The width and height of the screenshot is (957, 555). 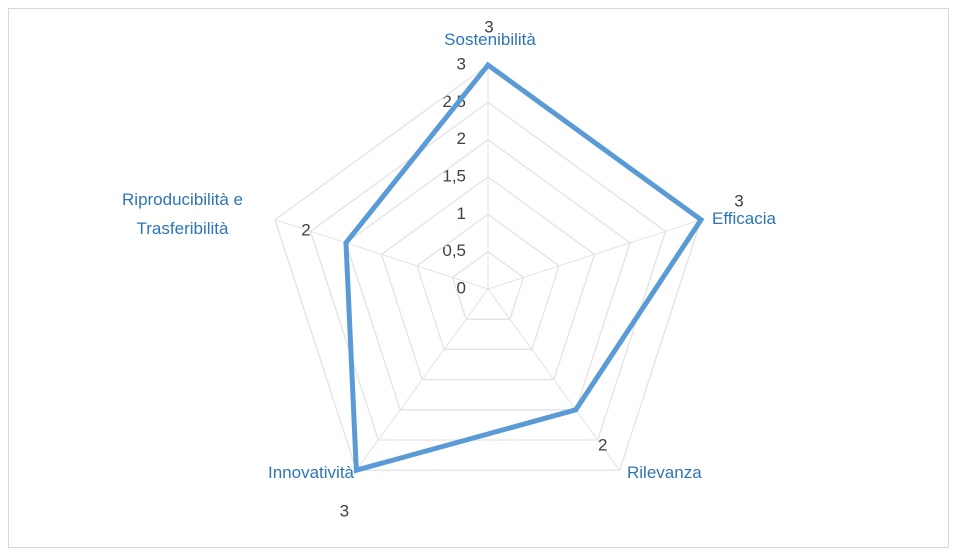 What do you see at coordinates (490, 39) in the screenshot?
I see `category-label: Sostenibilità` at bounding box center [490, 39].